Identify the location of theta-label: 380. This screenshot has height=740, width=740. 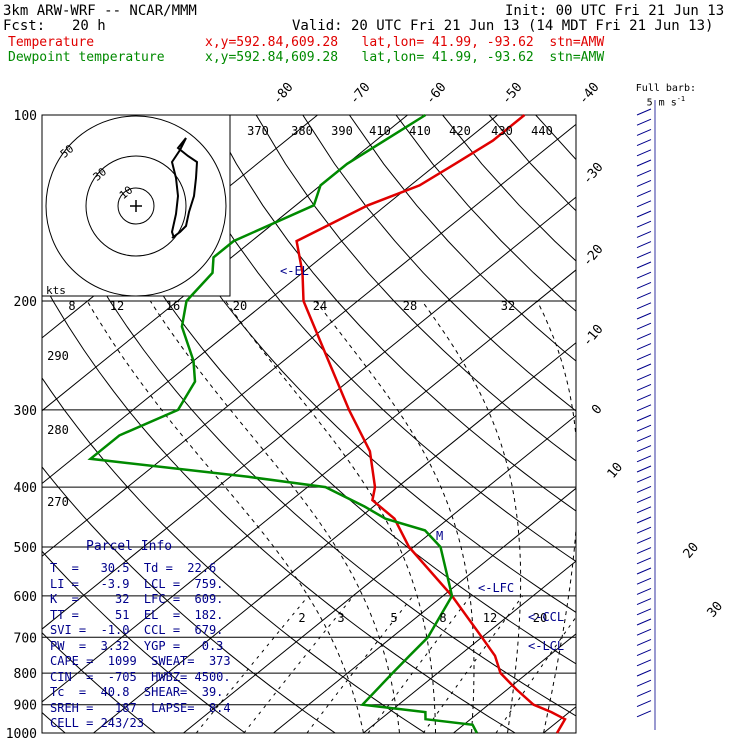
(302, 131).